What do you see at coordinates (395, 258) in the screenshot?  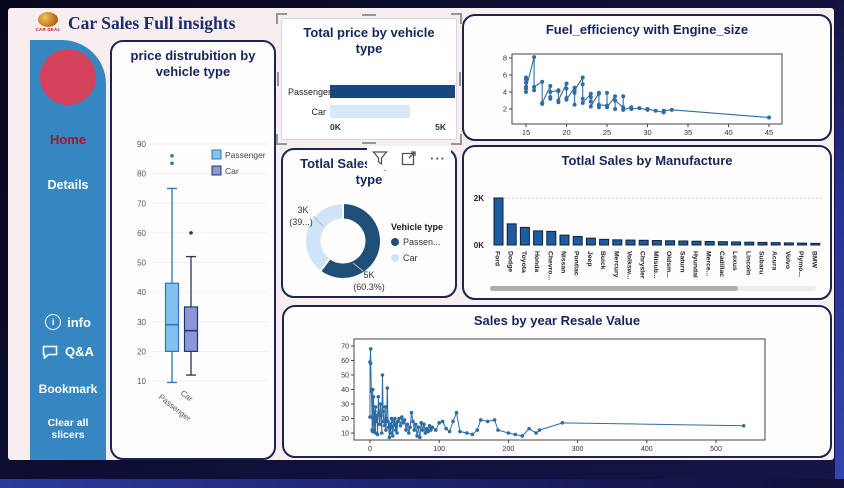 I see `legend-dot-light` at bounding box center [395, 258].